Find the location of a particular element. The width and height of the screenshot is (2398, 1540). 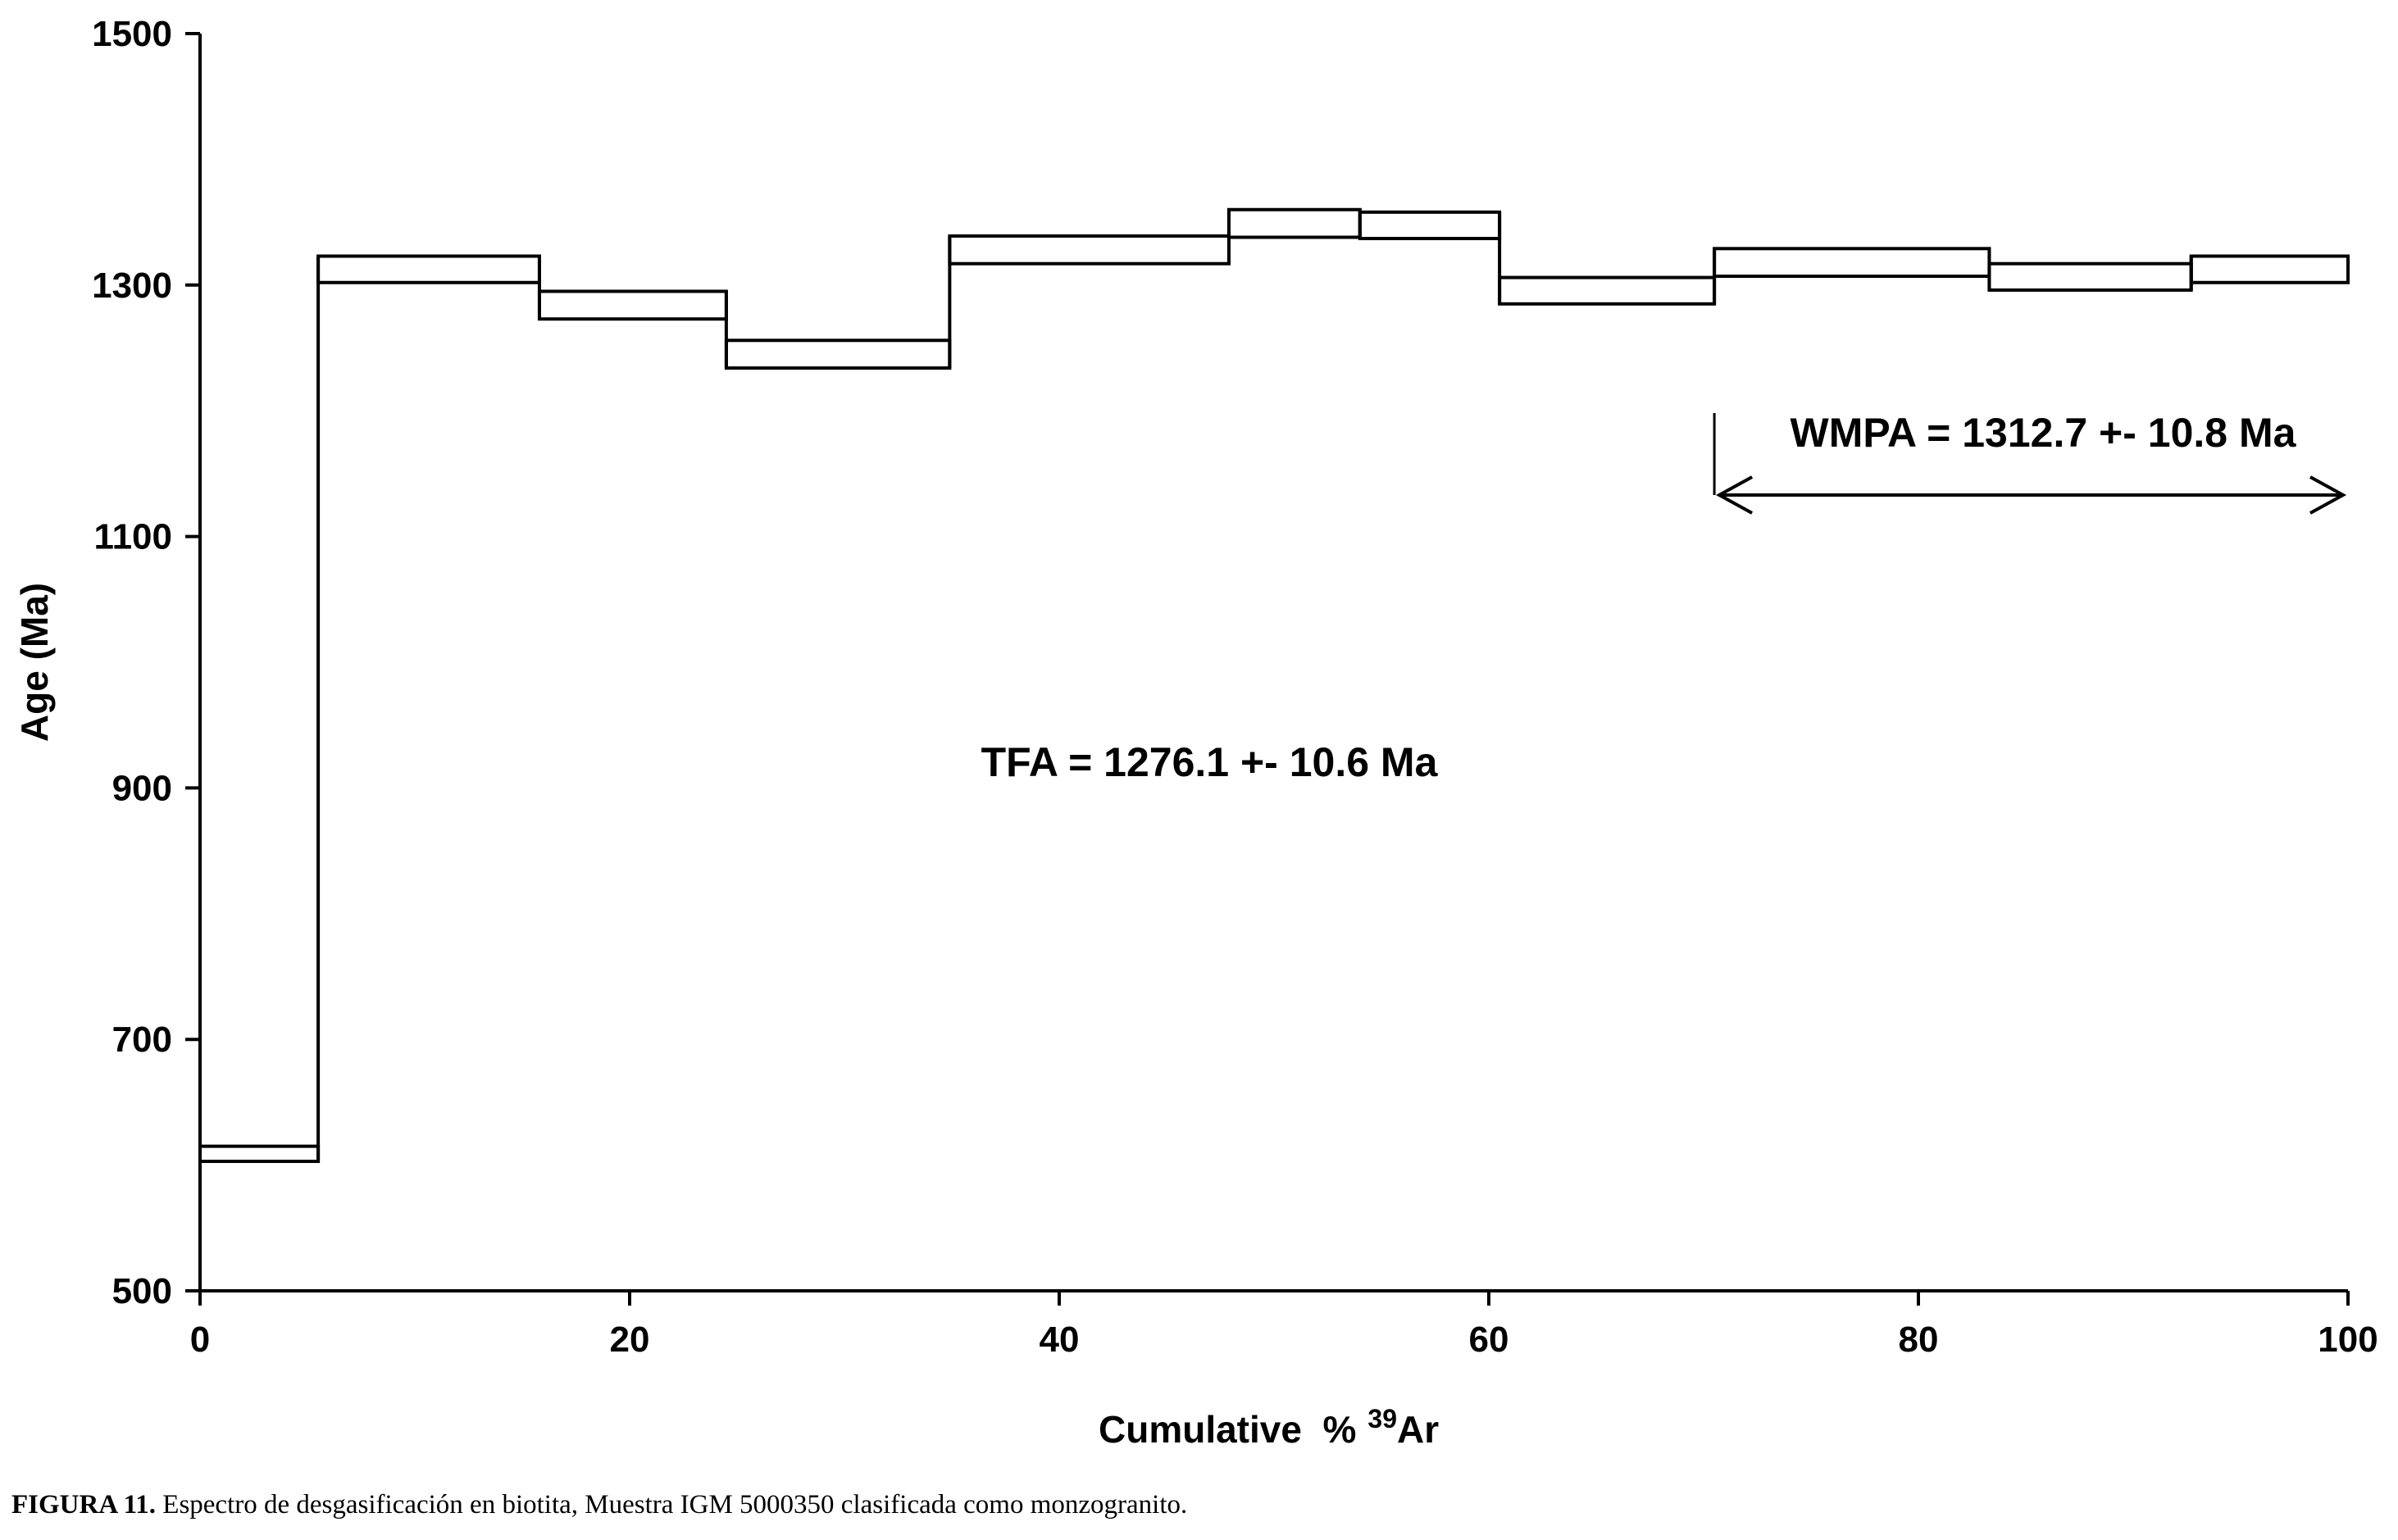

y-tick-label-900: 900 is located at coordinates (142, 788).